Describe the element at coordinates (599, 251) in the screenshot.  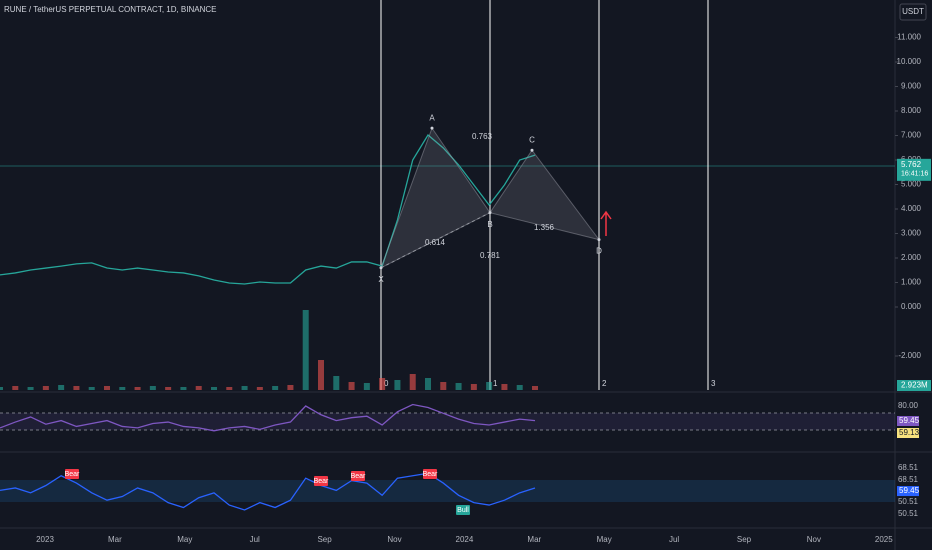
I see `pattern-label: D` at that location.